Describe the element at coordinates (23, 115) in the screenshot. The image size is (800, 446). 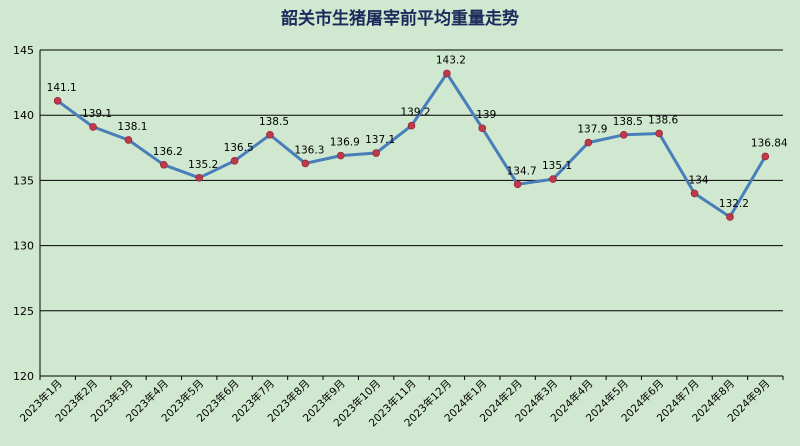
I see `y-tick-label: 140` at that location.